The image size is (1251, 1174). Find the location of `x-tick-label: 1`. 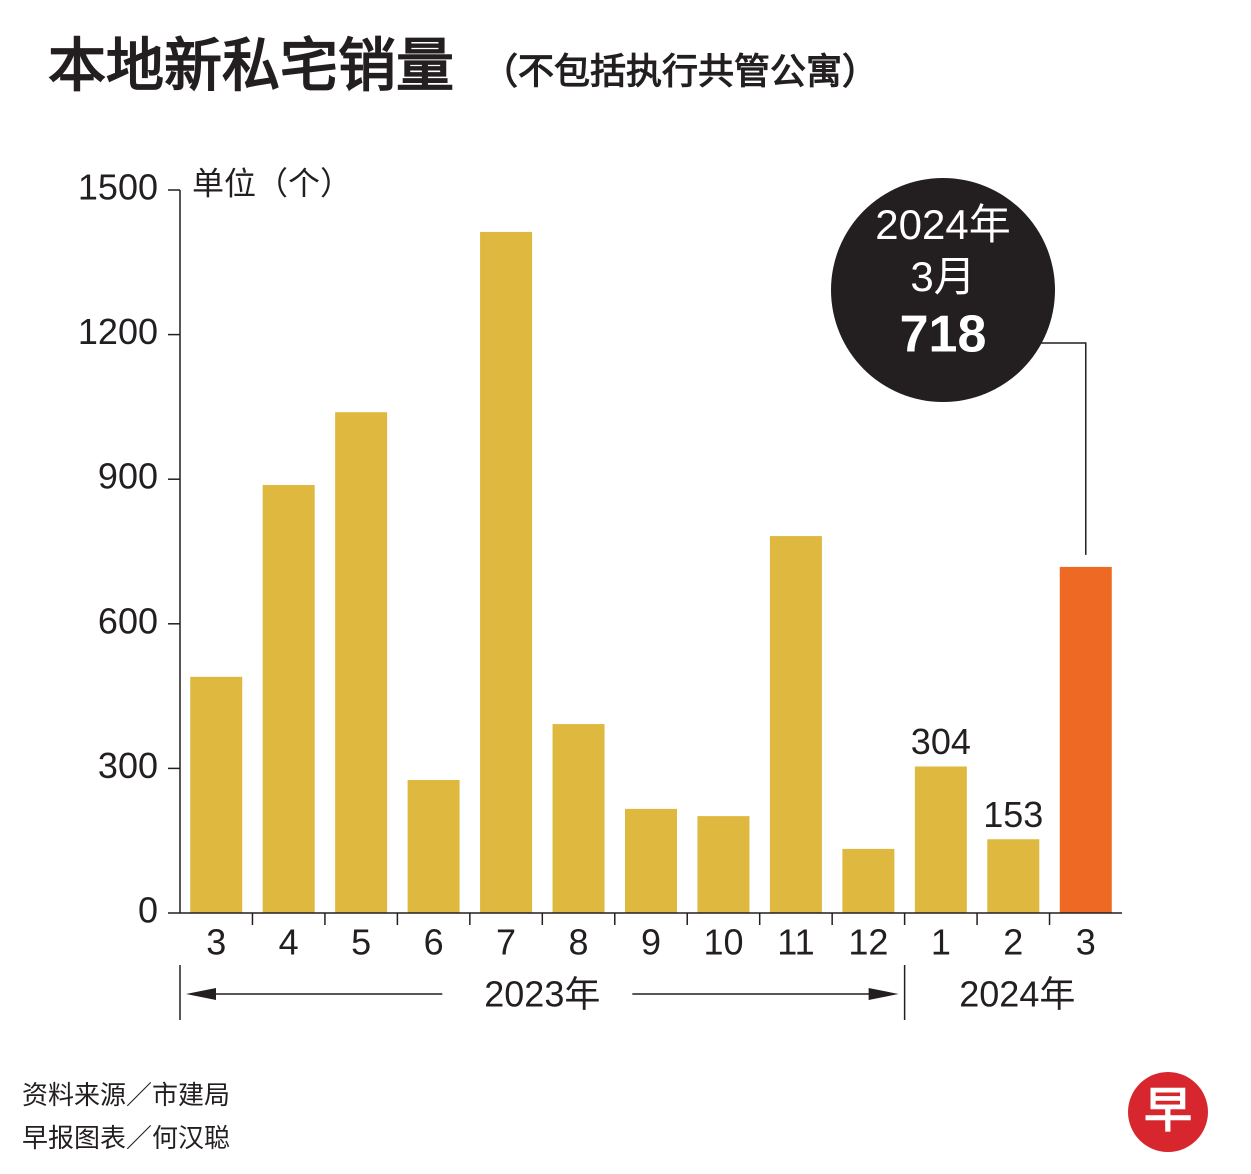

x-tick-label: 1 is located at coordinates (941, 942).